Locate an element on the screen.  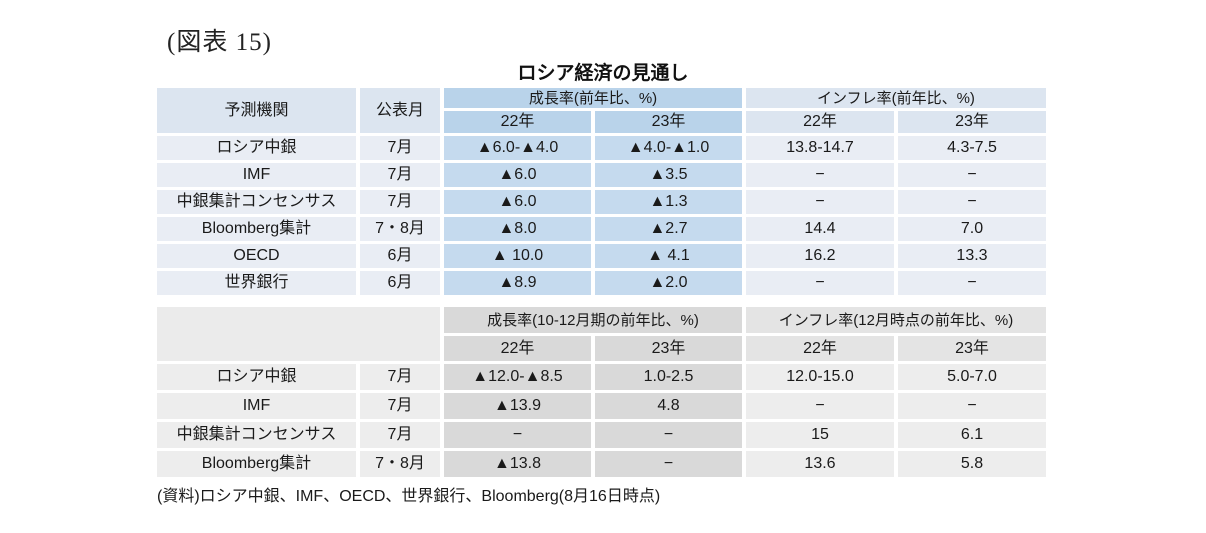
figure-label: (図表 15) is located at coordinates (219, 42).